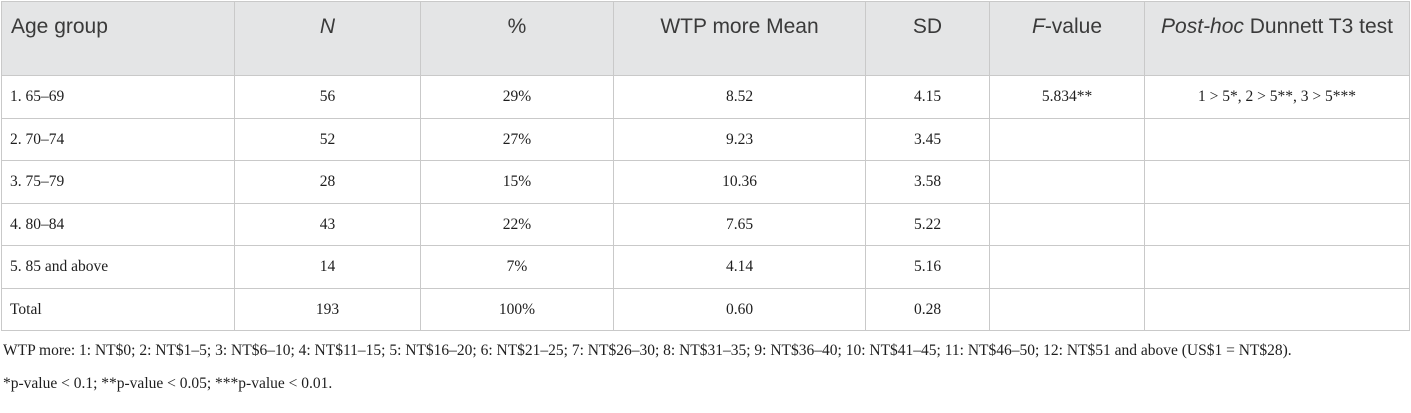 The image size is (1411, 413). What do you see at coordinates (517, 38) in the screenshot?
I see `header-percent: %` at bounding box center [517, 38].